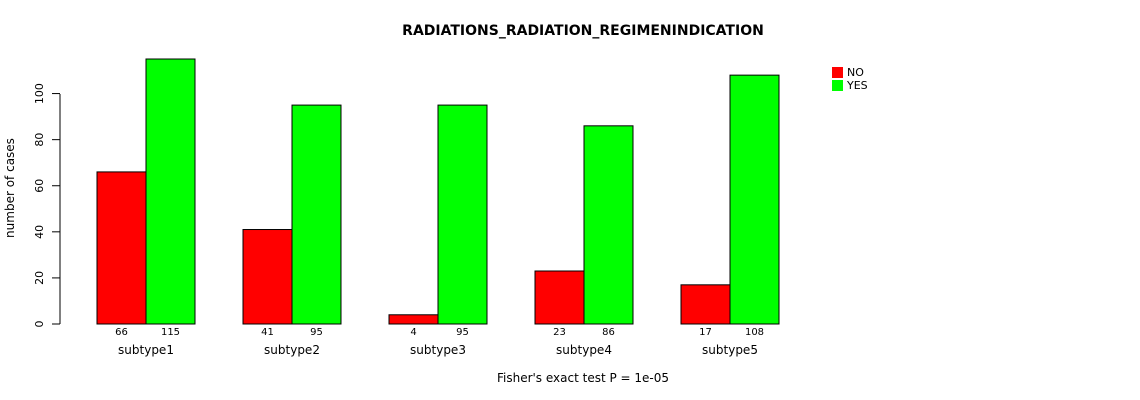  Describe the element at coordinates (413, 332) in the screenshot. I see `bar-value-label: 4` at that location.